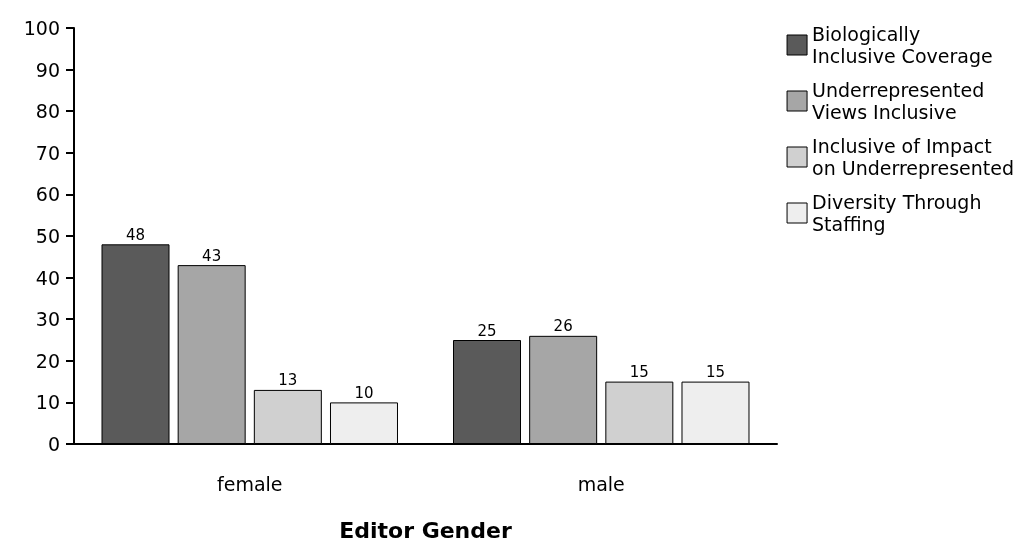 This screenshot has height=554, width=1027. I want to click on data-label: 48, so click(135, 234).